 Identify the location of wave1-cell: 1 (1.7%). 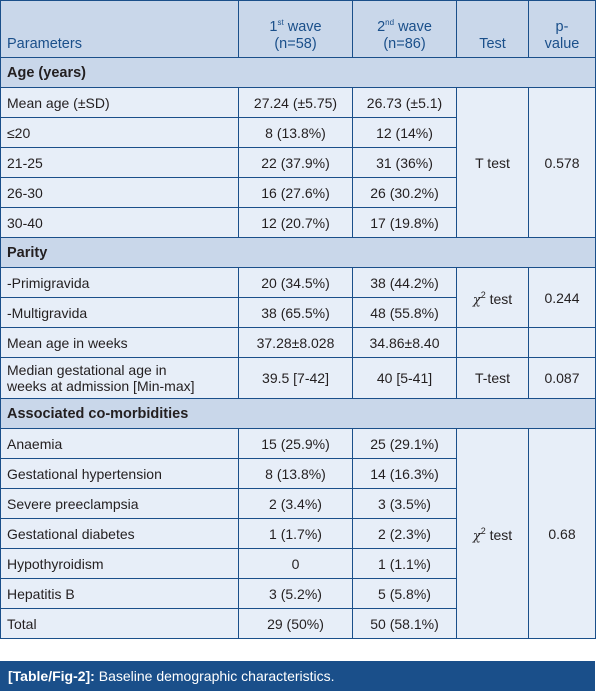
(295, 533).